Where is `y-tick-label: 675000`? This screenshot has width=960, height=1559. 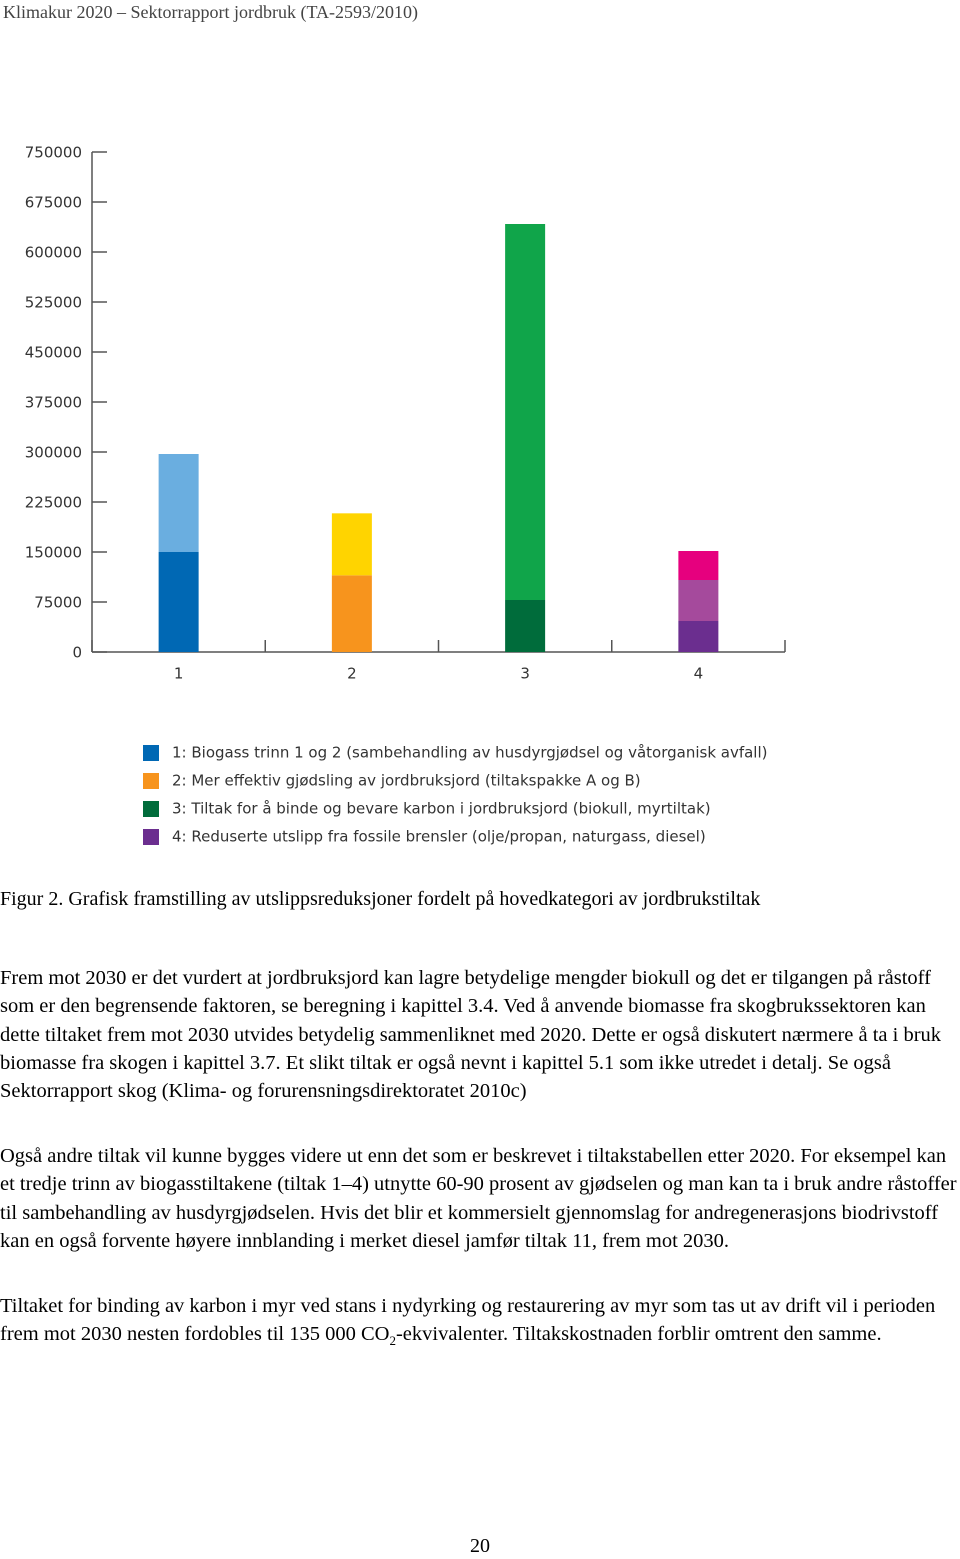
y-tick-label: 675000 is located at coordinates (53, 203).